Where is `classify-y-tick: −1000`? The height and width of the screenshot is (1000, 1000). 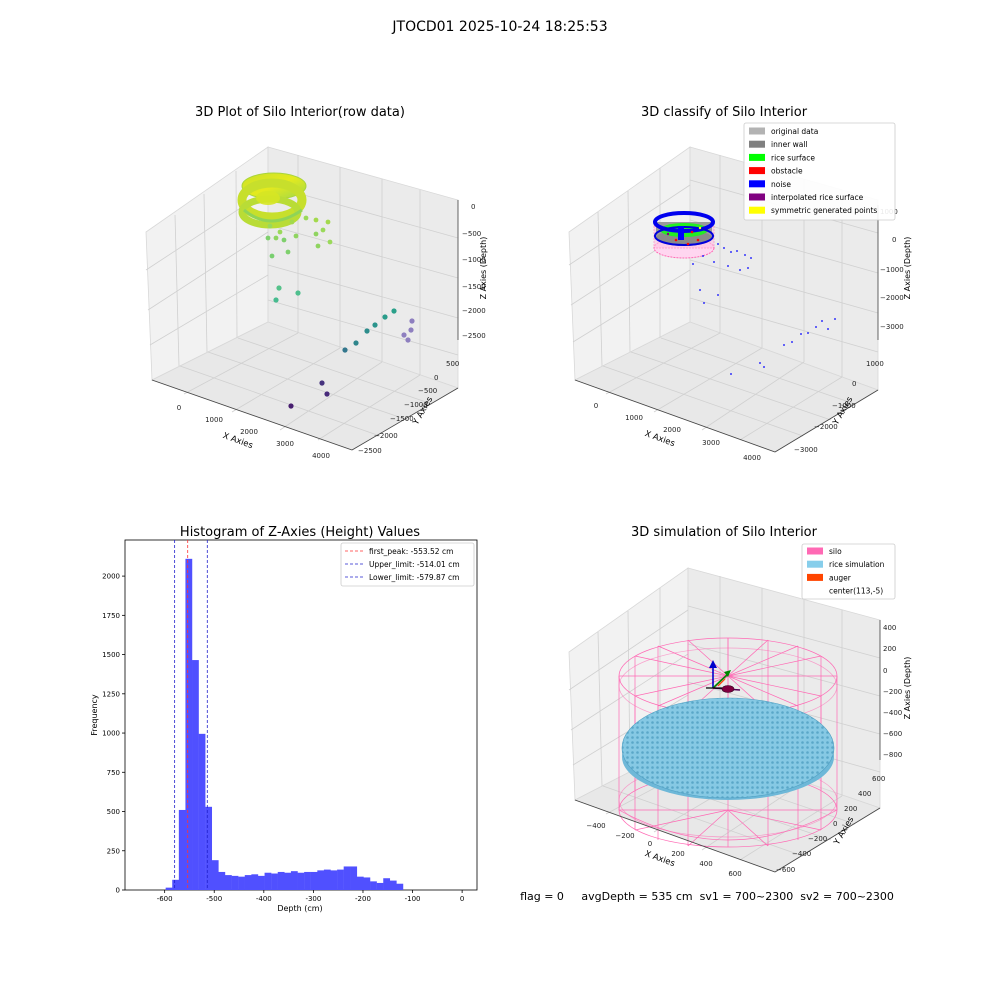 classify-y-tick: −1000 is located at coordinates (844, 406).